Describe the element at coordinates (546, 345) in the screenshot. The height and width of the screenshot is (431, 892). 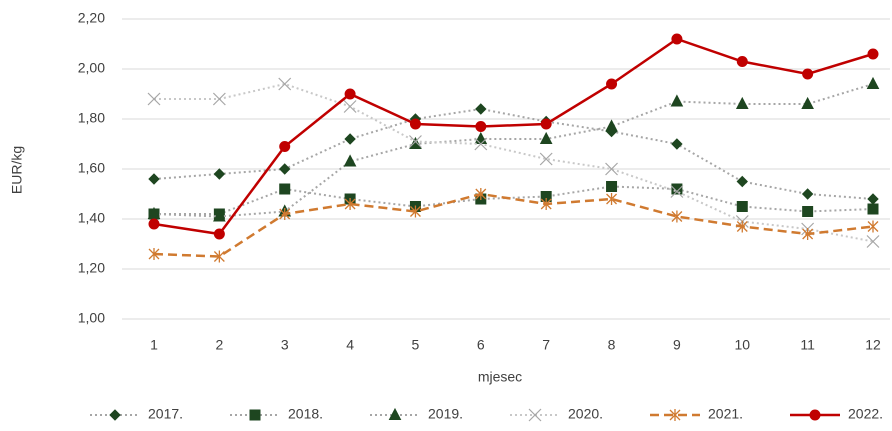
I see `x-tick-label: 7` at that location.